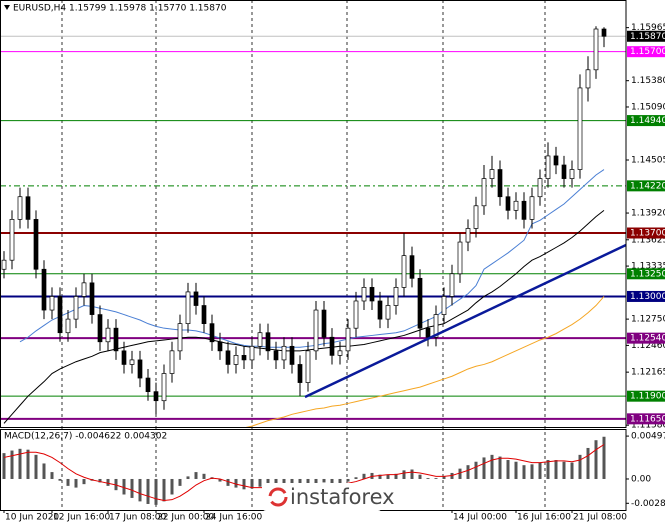  What do you see at coordinates (322, 497) in the screenshot?
I see `watermark-bg` at bounding box center [322, 497].